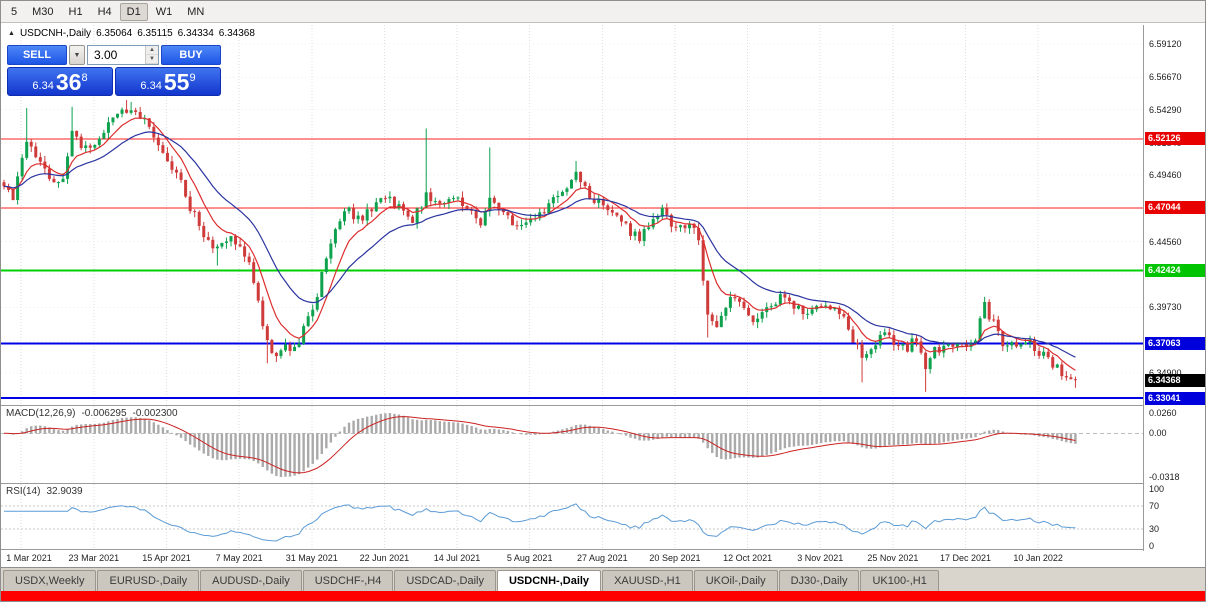 Image resolution: width=1206 pixels, height=602 pixels. What do you see at coordinates (64, 491) in the screenshot?
I see `rsi-value: 32.9039` at bounding box center [64, 491].